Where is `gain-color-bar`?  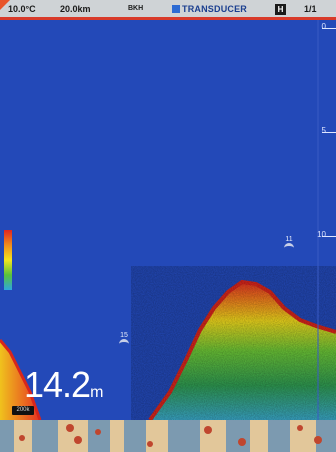
gain-color-bar is located at coordinates (8, 260).